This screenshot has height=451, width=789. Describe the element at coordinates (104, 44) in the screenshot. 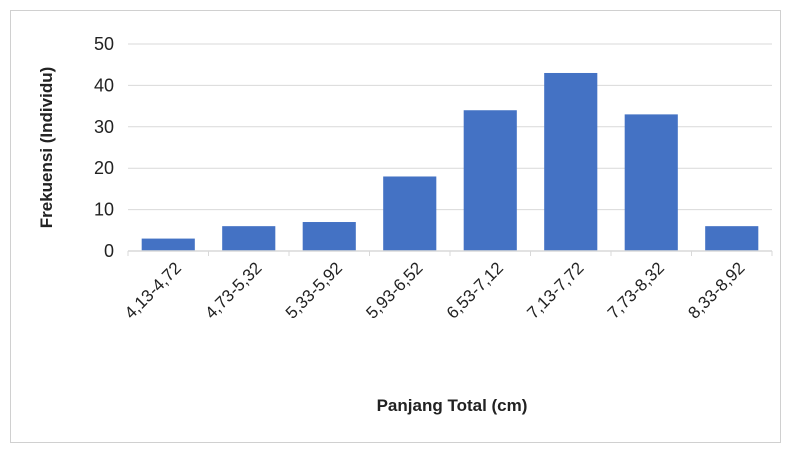

I see `y-tick-label: 50` at that location.